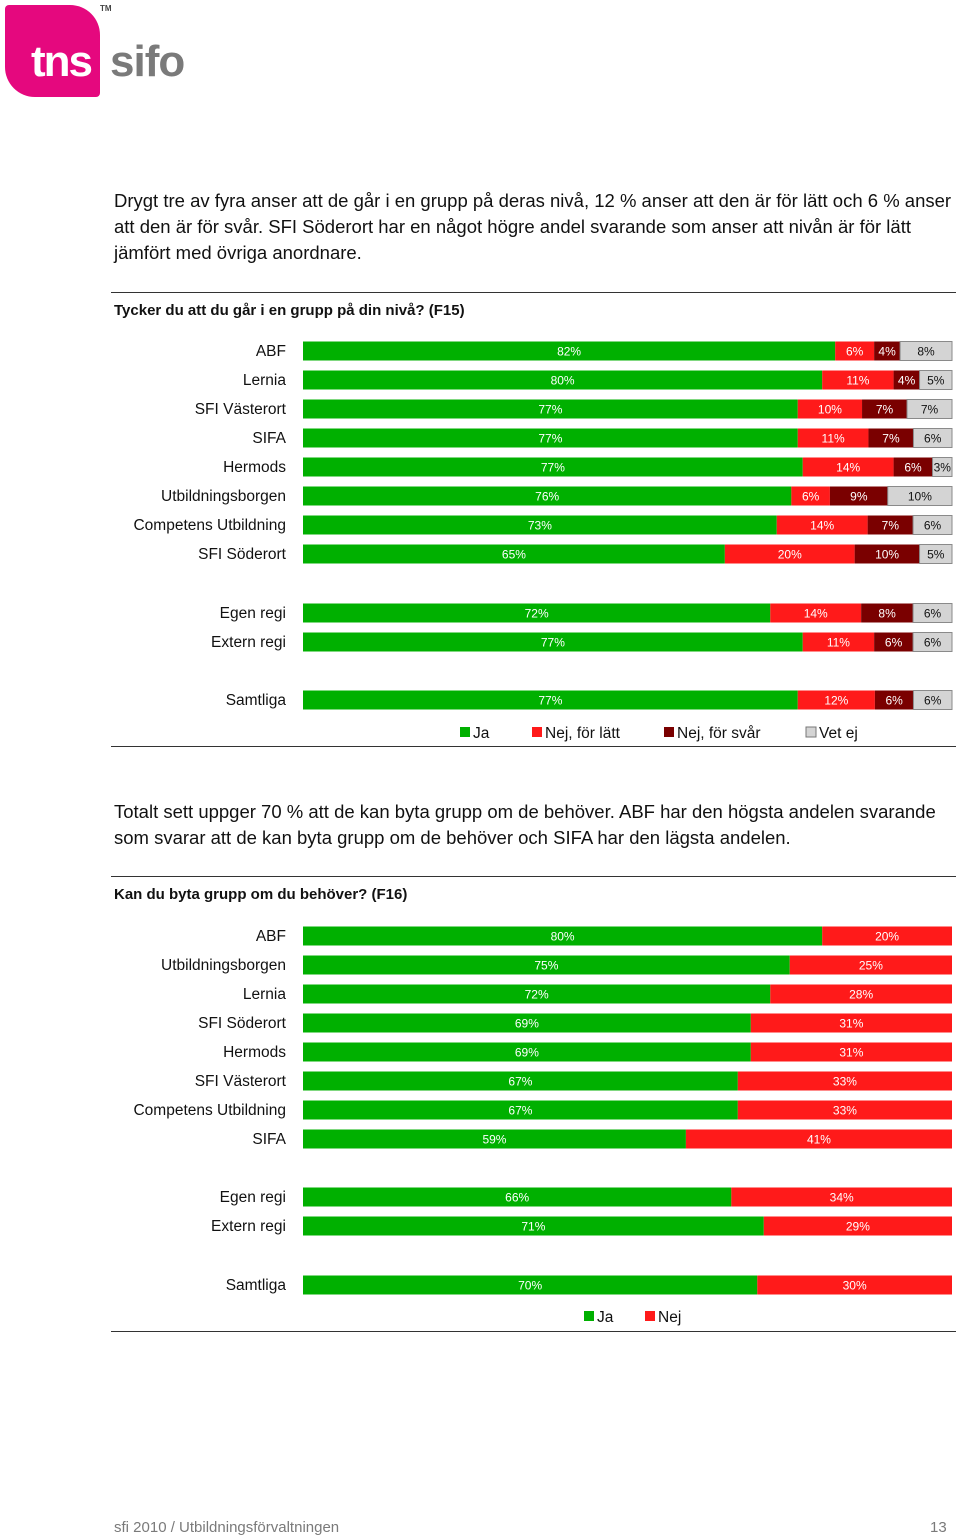 The image size is (960, 1540). Describe the element at coordinates (533, 1227) in the screenshot. I see `data-label: 71%` at that location.